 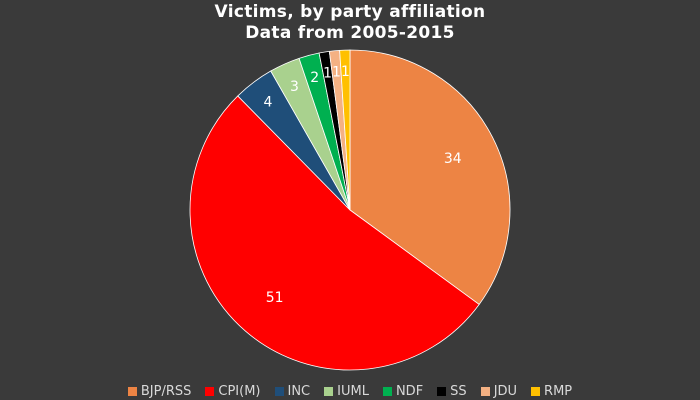 I want to click on pie-slice-rmp, so click(x=345, y=130).